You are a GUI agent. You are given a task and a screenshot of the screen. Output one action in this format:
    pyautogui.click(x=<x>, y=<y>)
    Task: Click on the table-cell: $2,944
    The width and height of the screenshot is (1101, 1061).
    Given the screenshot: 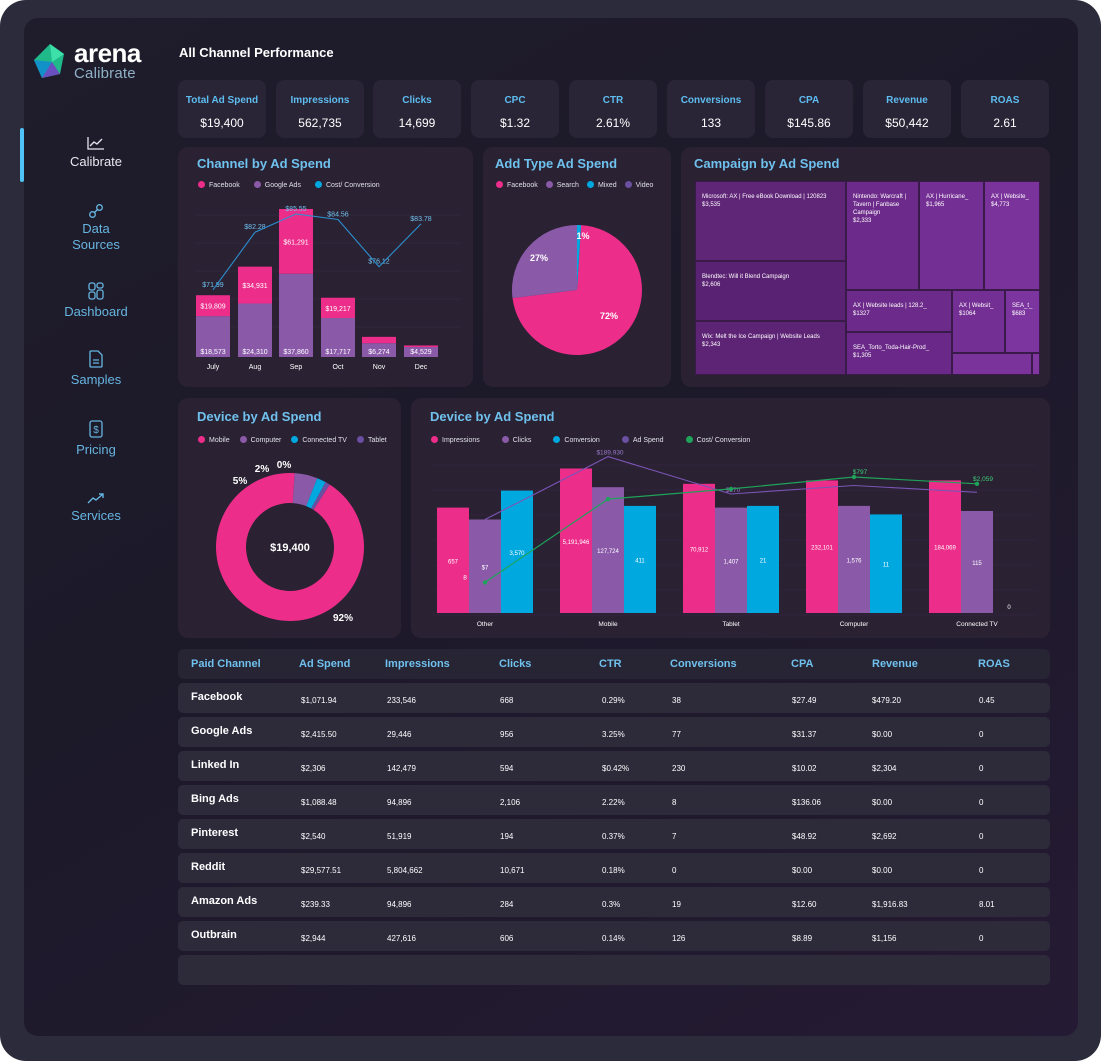 What is the action you would take?
    pyautogui.click(x=313, y=938)
    